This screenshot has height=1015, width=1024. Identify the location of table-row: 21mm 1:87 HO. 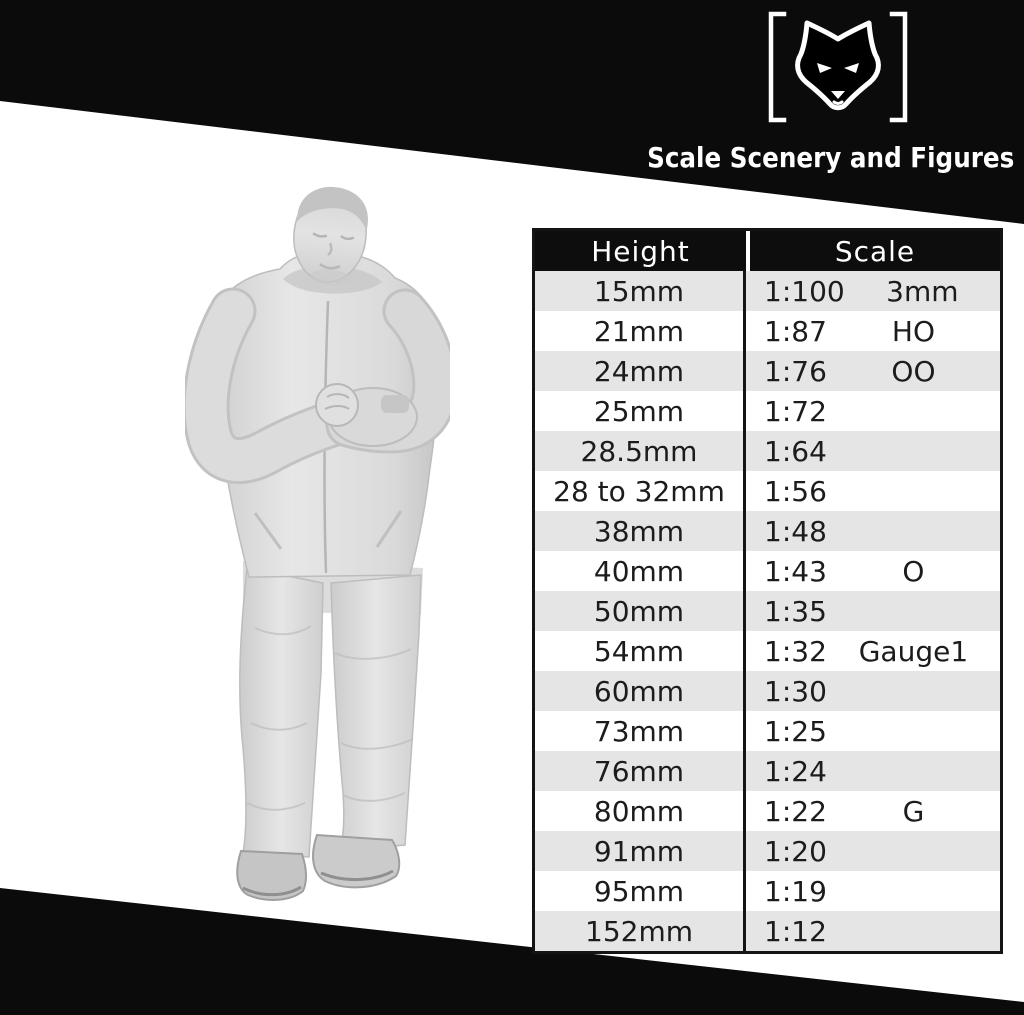
(767, 331).